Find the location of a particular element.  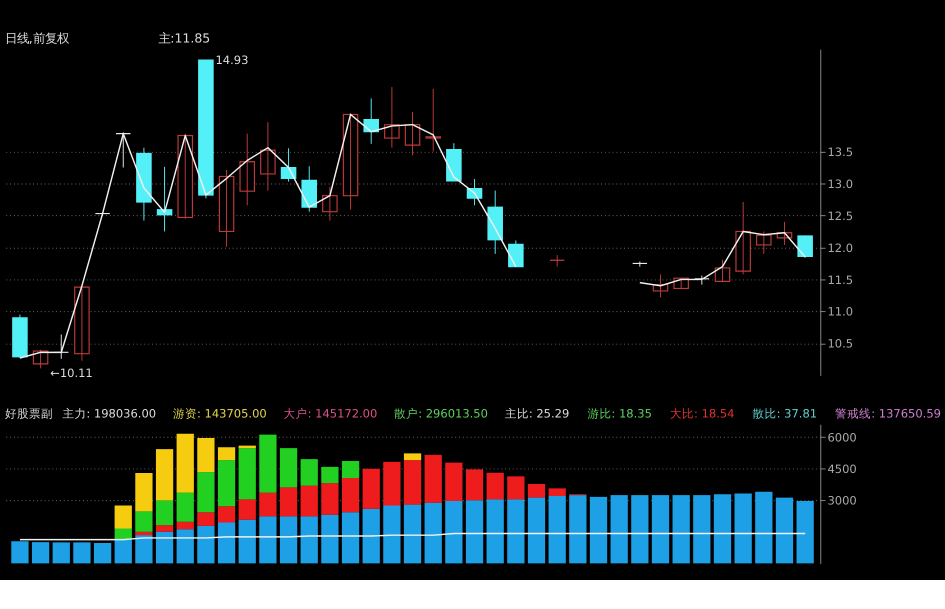

text: 主比: 25.29 is located at coordinates (537, 413).